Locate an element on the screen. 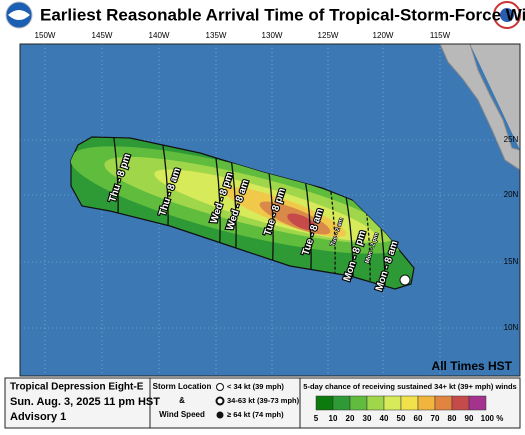  lon-label: 125W is located at coordinates (328, 35).